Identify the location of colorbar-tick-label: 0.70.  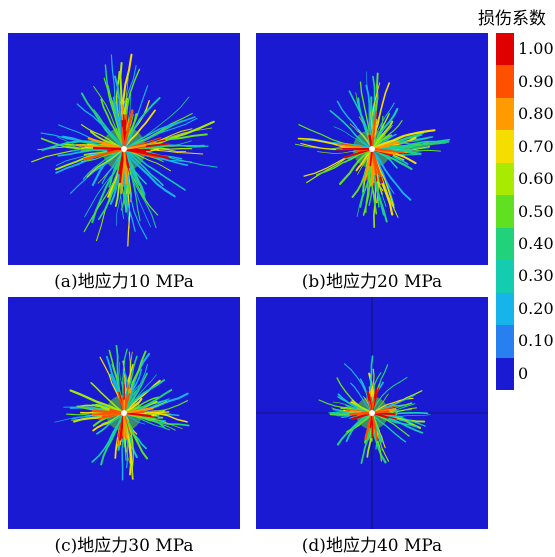
(536, 146).